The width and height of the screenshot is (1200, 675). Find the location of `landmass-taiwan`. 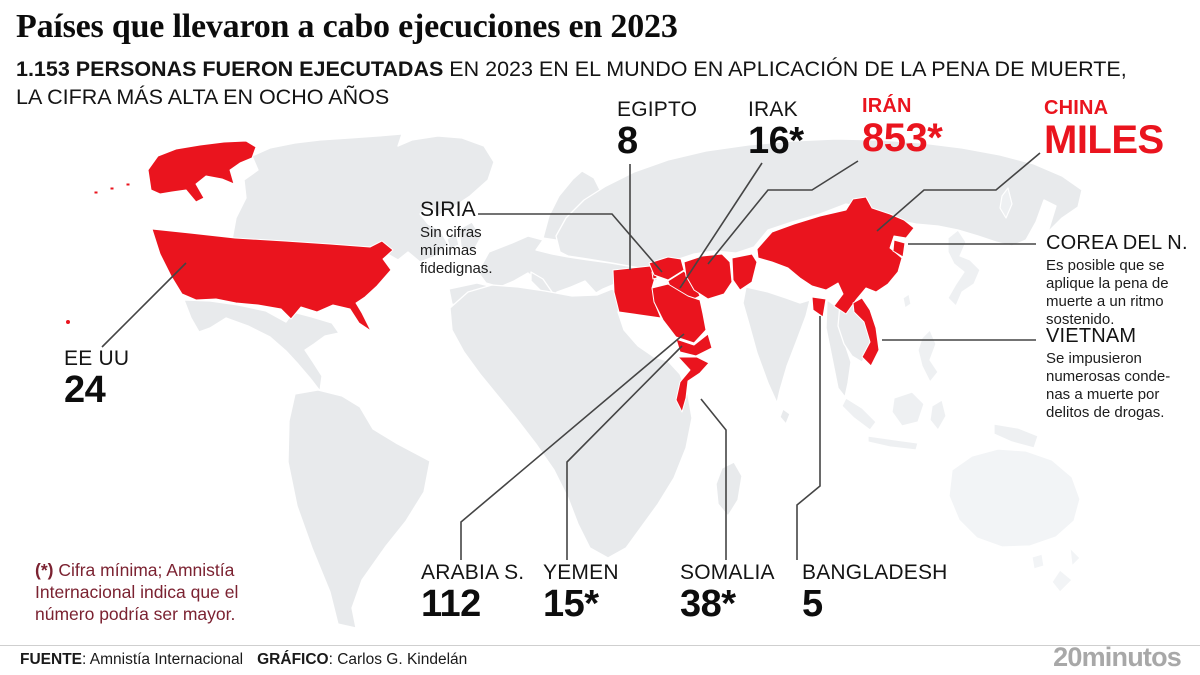

landmass-taiwan is located at coordinates (907, 301).